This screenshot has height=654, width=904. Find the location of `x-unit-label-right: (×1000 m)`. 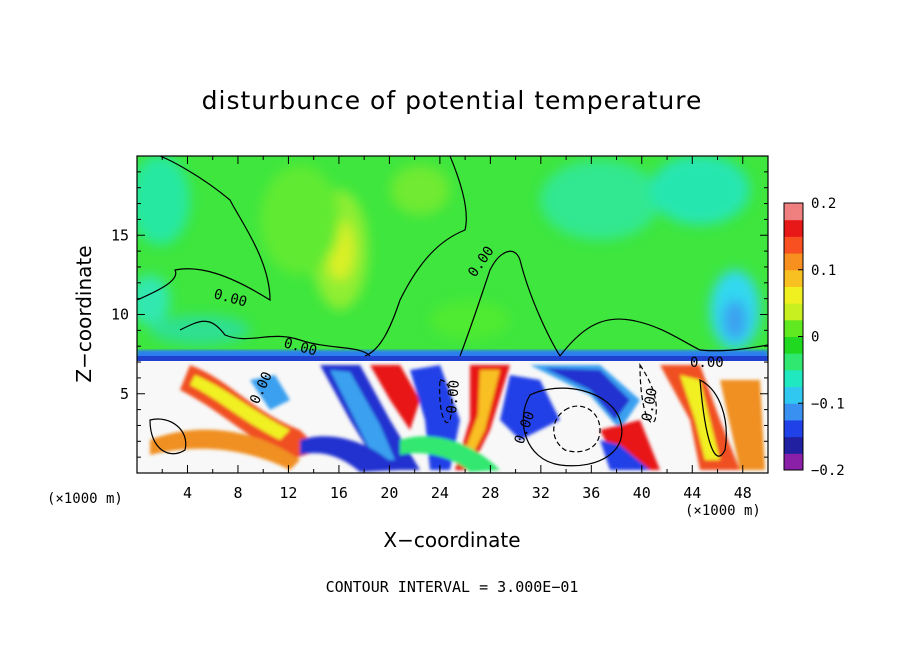

x-unit-label-right: (×1000 m) is located at coordinates (723, 511).